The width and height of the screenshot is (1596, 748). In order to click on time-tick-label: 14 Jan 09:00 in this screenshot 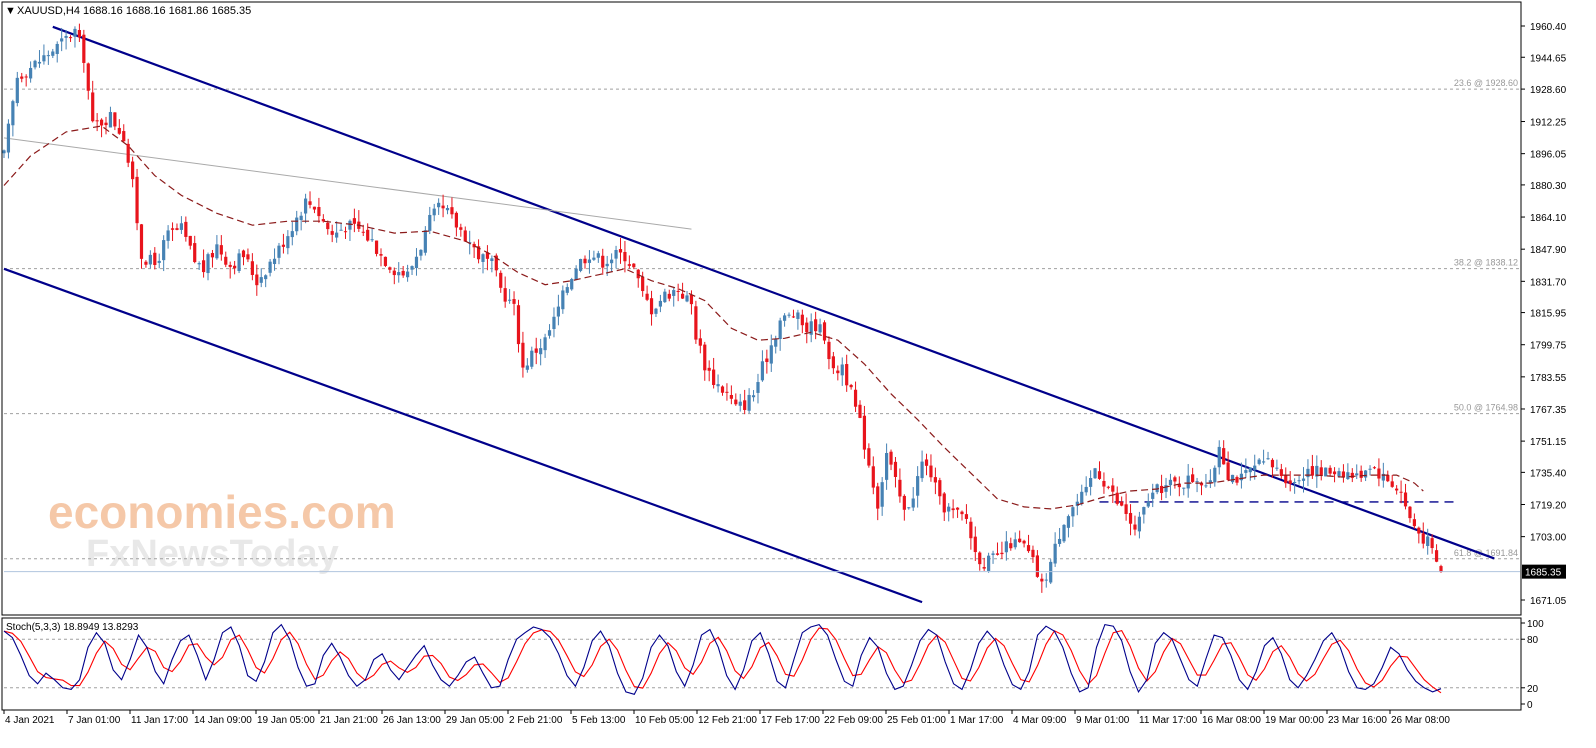, I will do `click(223, 720)`.